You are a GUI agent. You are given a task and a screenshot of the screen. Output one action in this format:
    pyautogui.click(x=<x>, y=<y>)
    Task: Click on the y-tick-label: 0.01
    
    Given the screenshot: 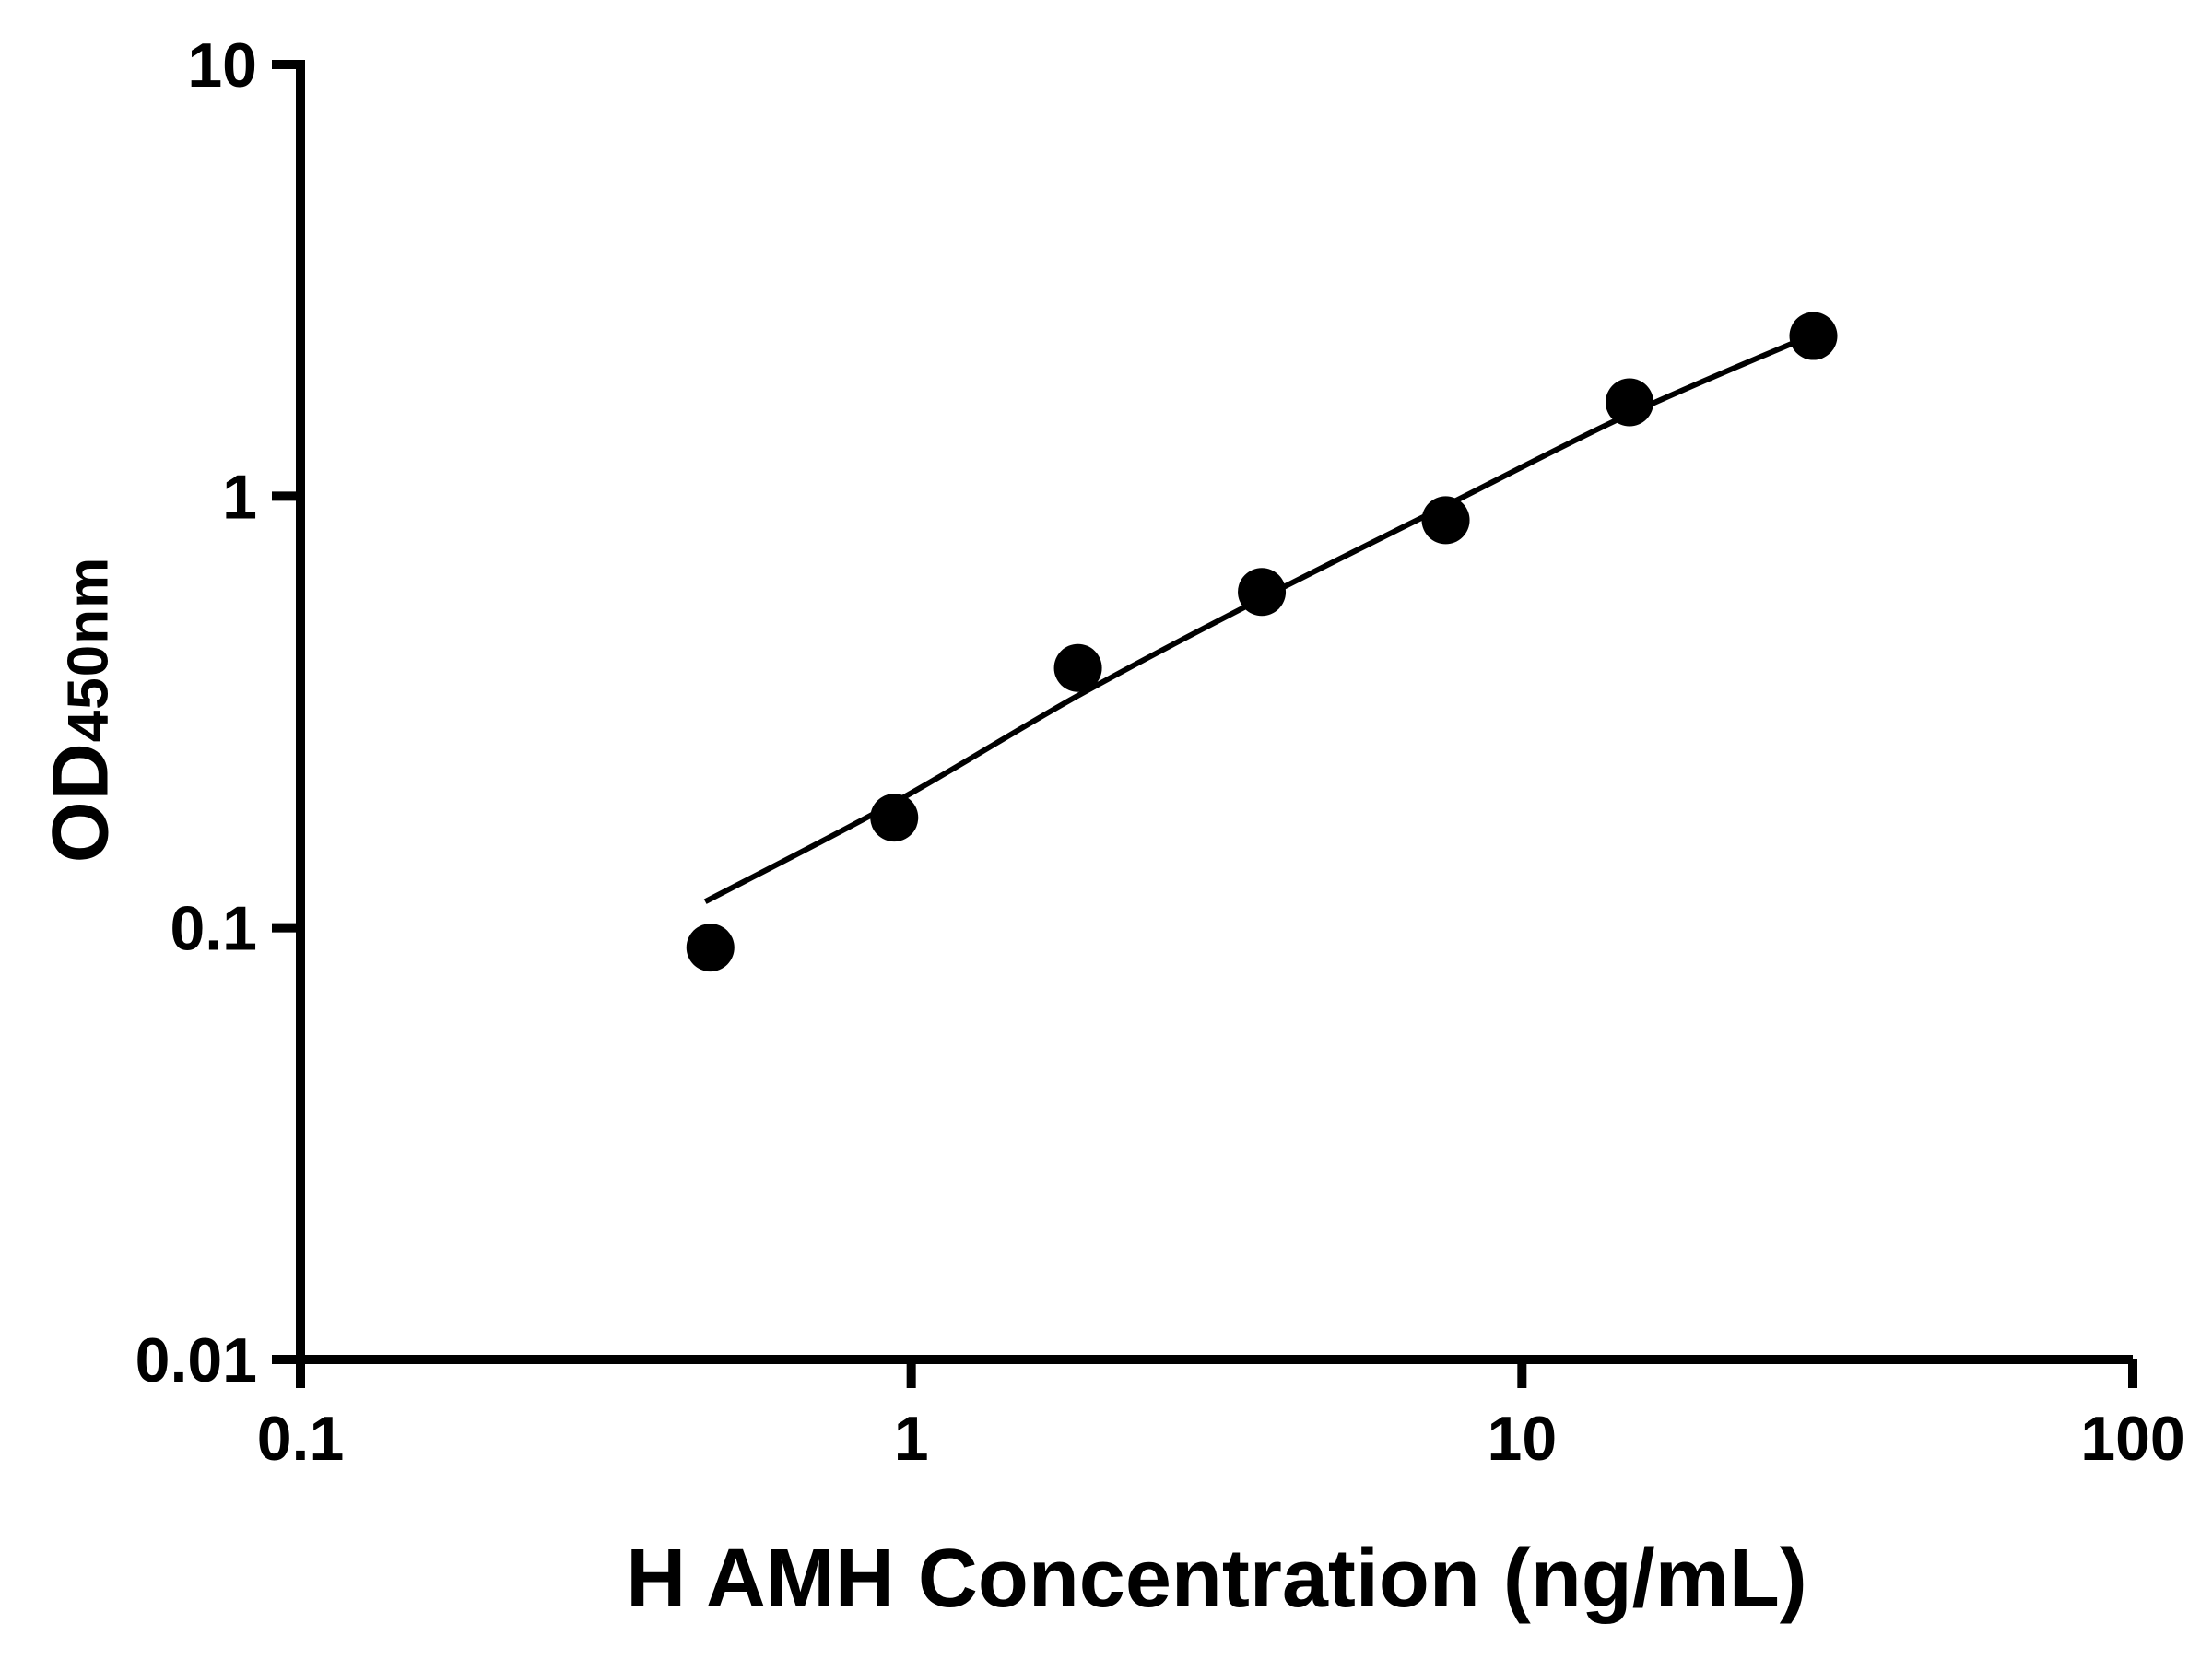 What is the action you would take?
    pyautogui.click(x=196, y=1360)
    